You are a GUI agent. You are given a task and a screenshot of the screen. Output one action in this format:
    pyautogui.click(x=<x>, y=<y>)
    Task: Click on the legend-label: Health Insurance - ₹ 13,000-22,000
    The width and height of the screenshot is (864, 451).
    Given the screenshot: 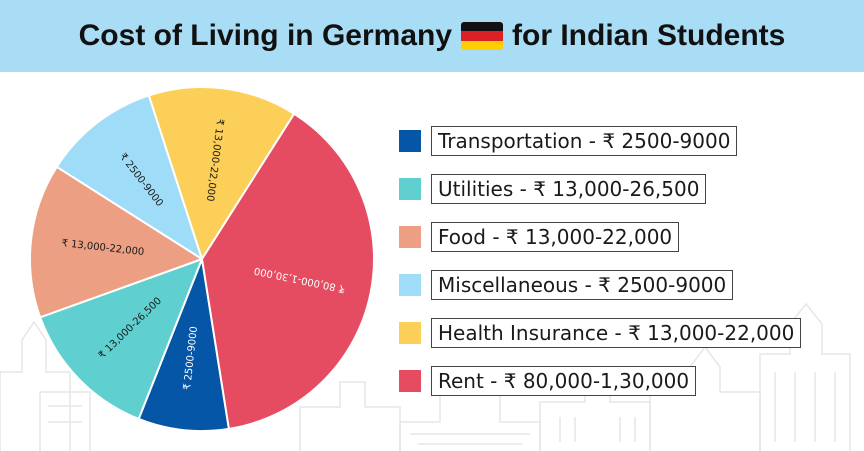 What is the action you would take?
    pyautogui.click(x=616, y=333)
    